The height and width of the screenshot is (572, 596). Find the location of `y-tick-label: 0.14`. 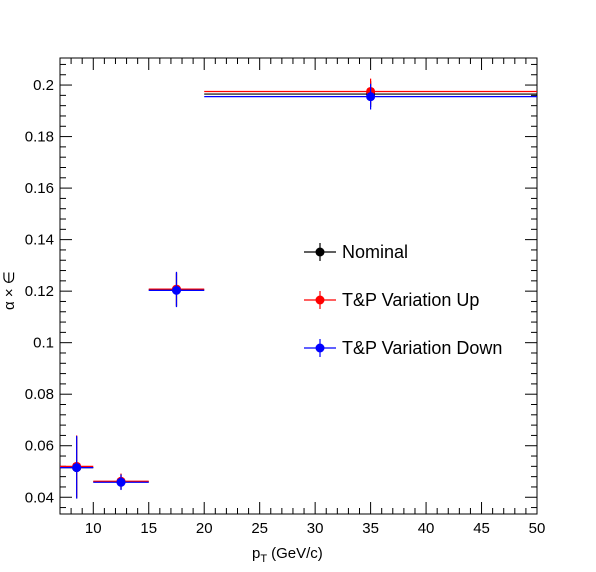

y-tick-label: 0.14 is located at coordinates (39, 240).